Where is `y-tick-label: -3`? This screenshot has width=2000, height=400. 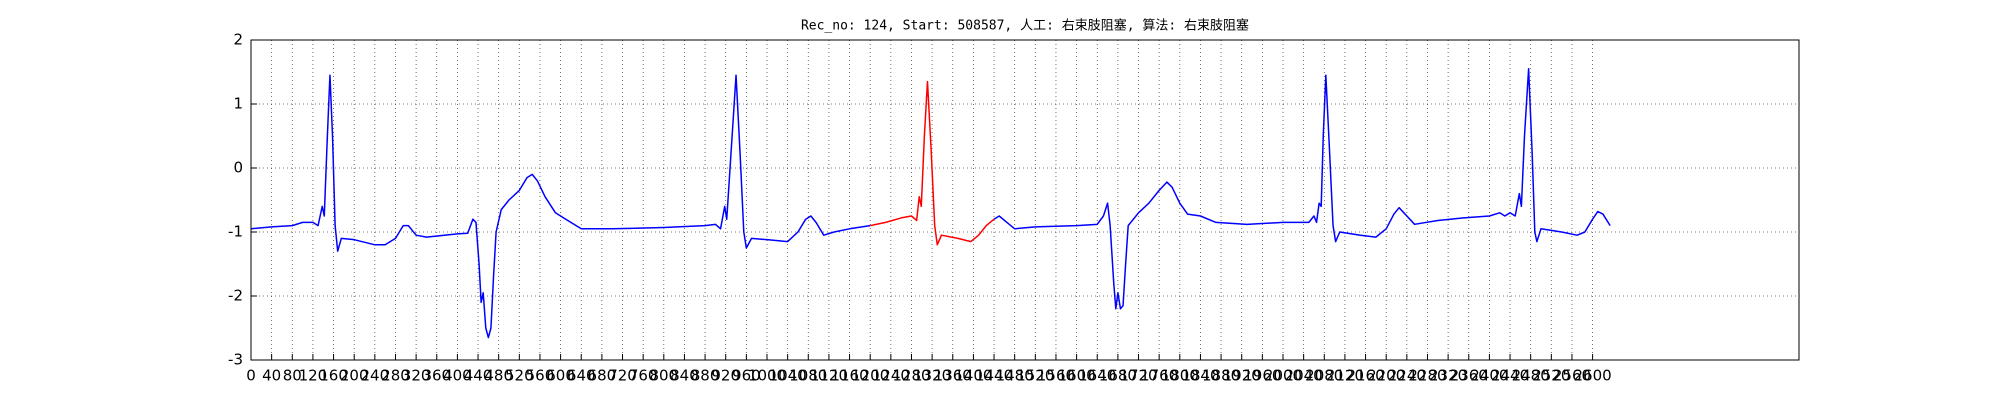 y-tick-label: -3 is located at coordinates (235, 360).